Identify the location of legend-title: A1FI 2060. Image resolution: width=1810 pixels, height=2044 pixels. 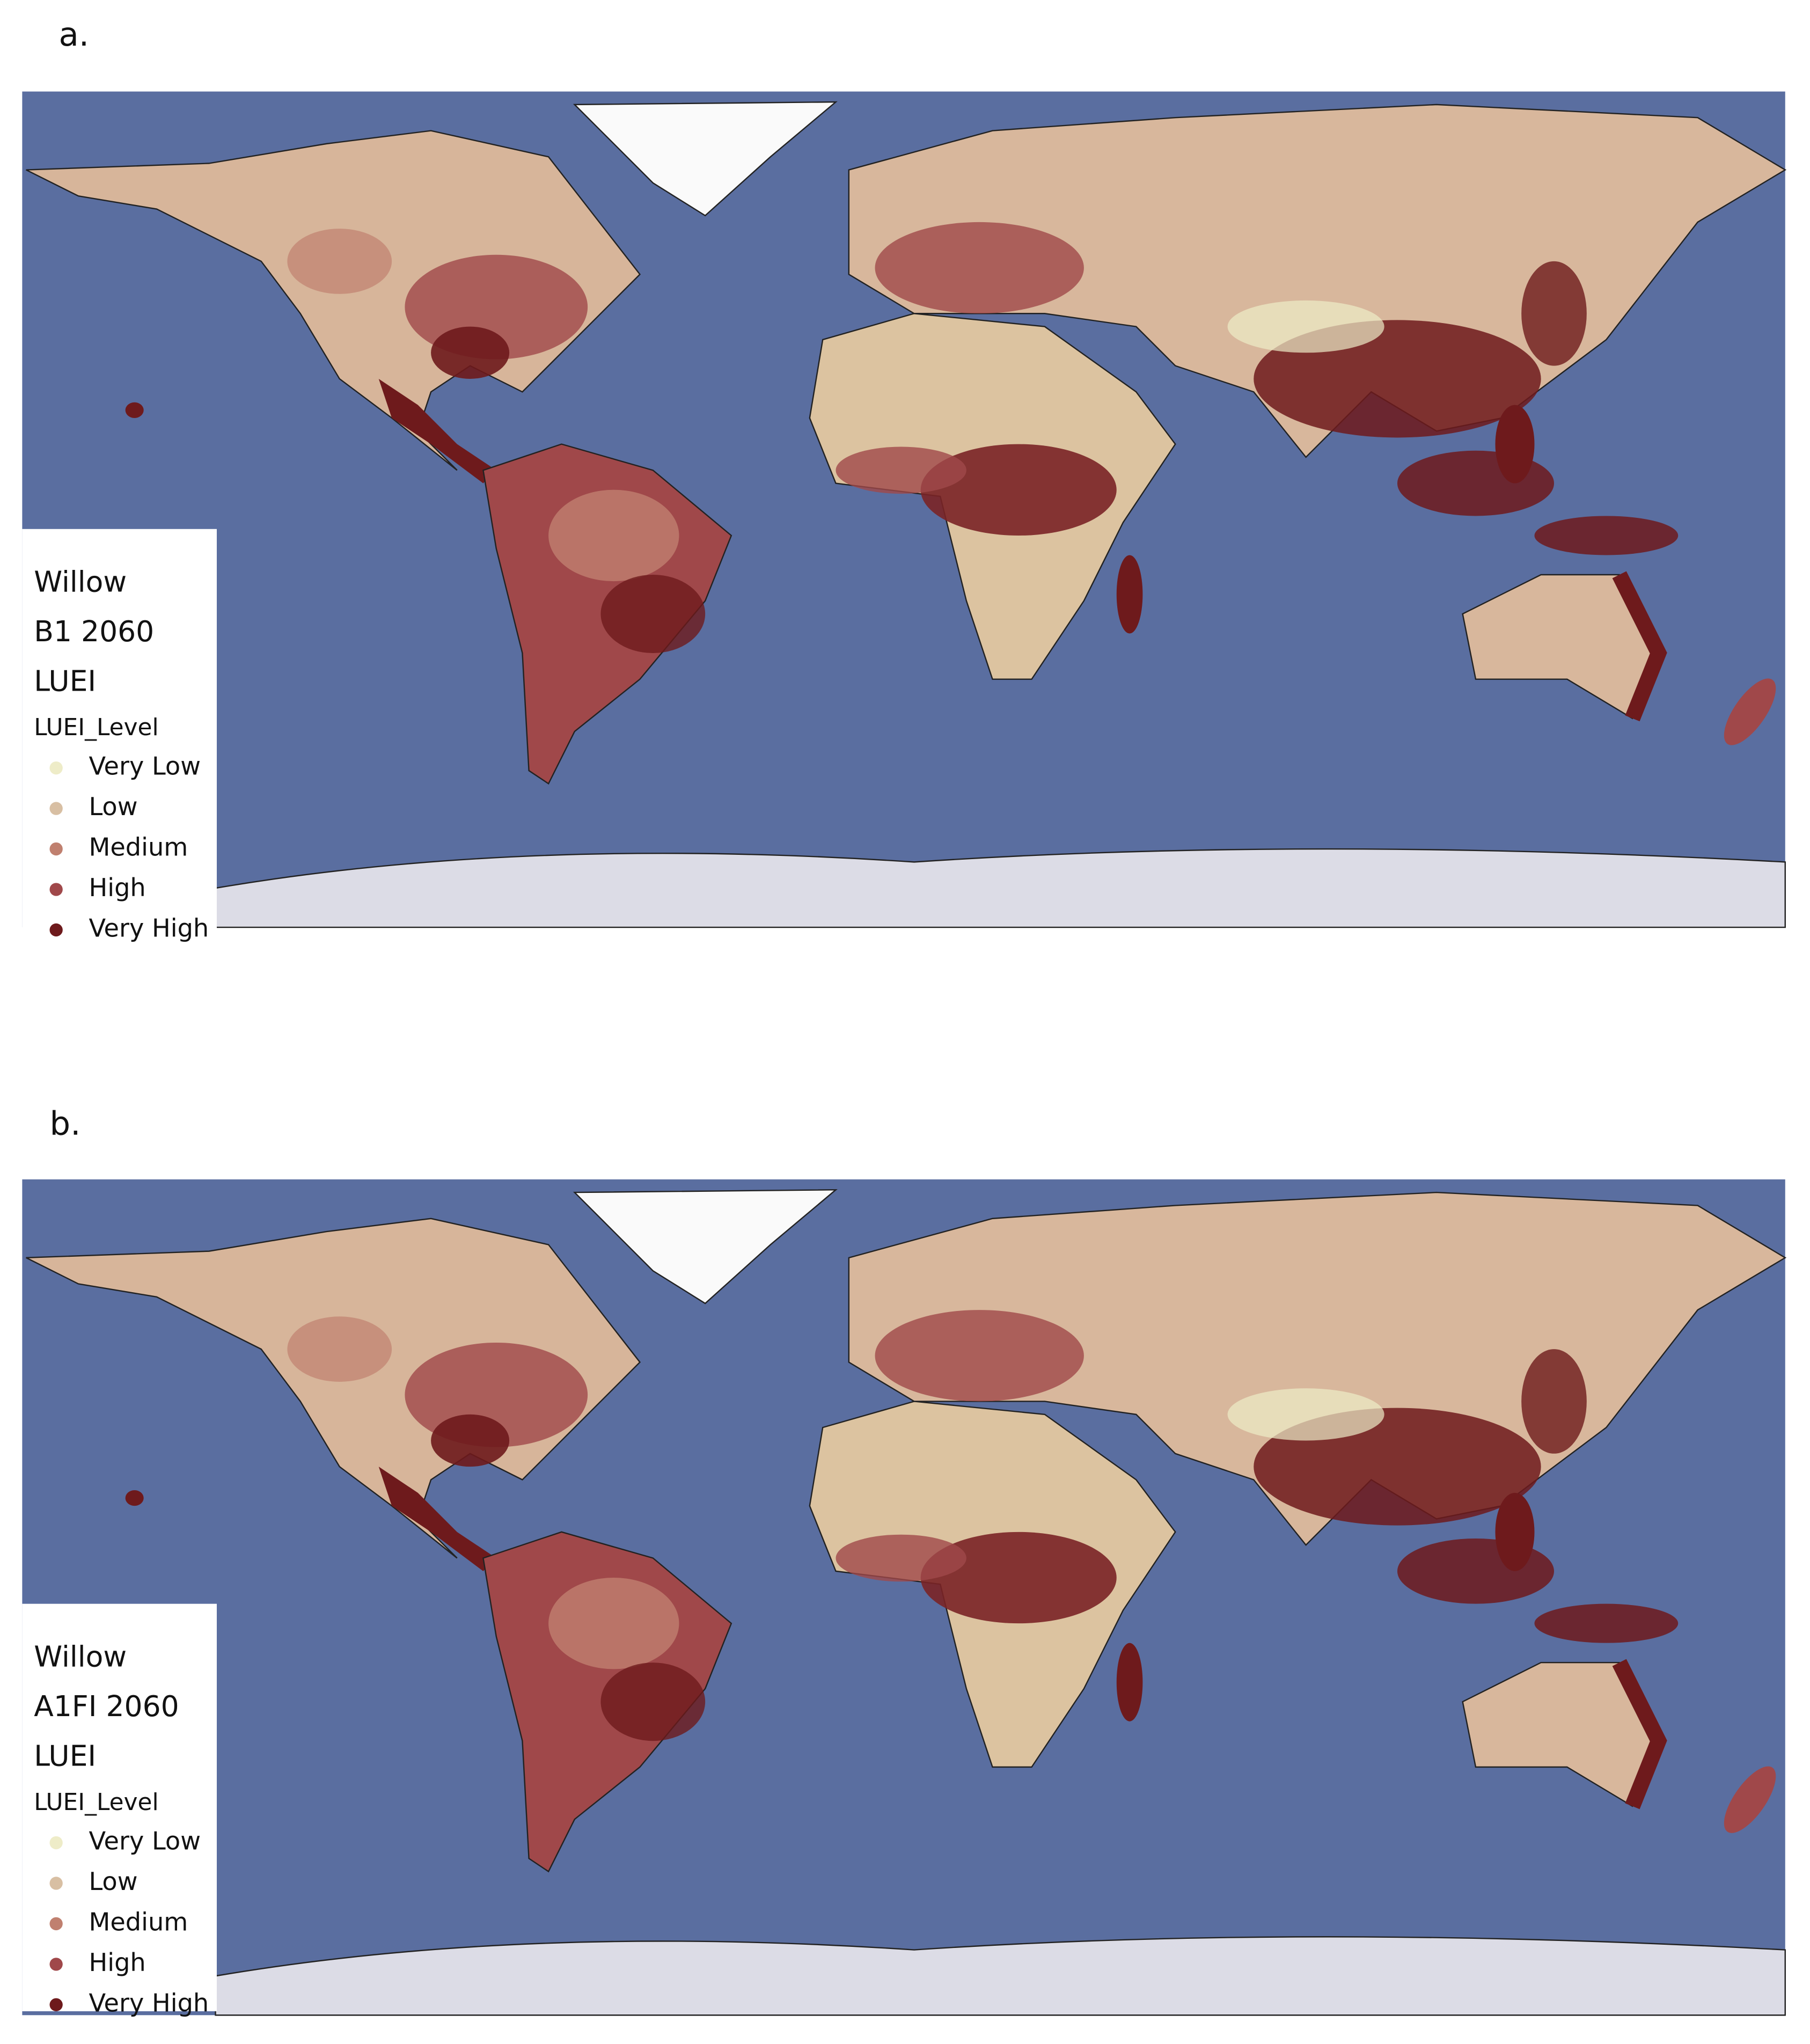
(107, 1706).